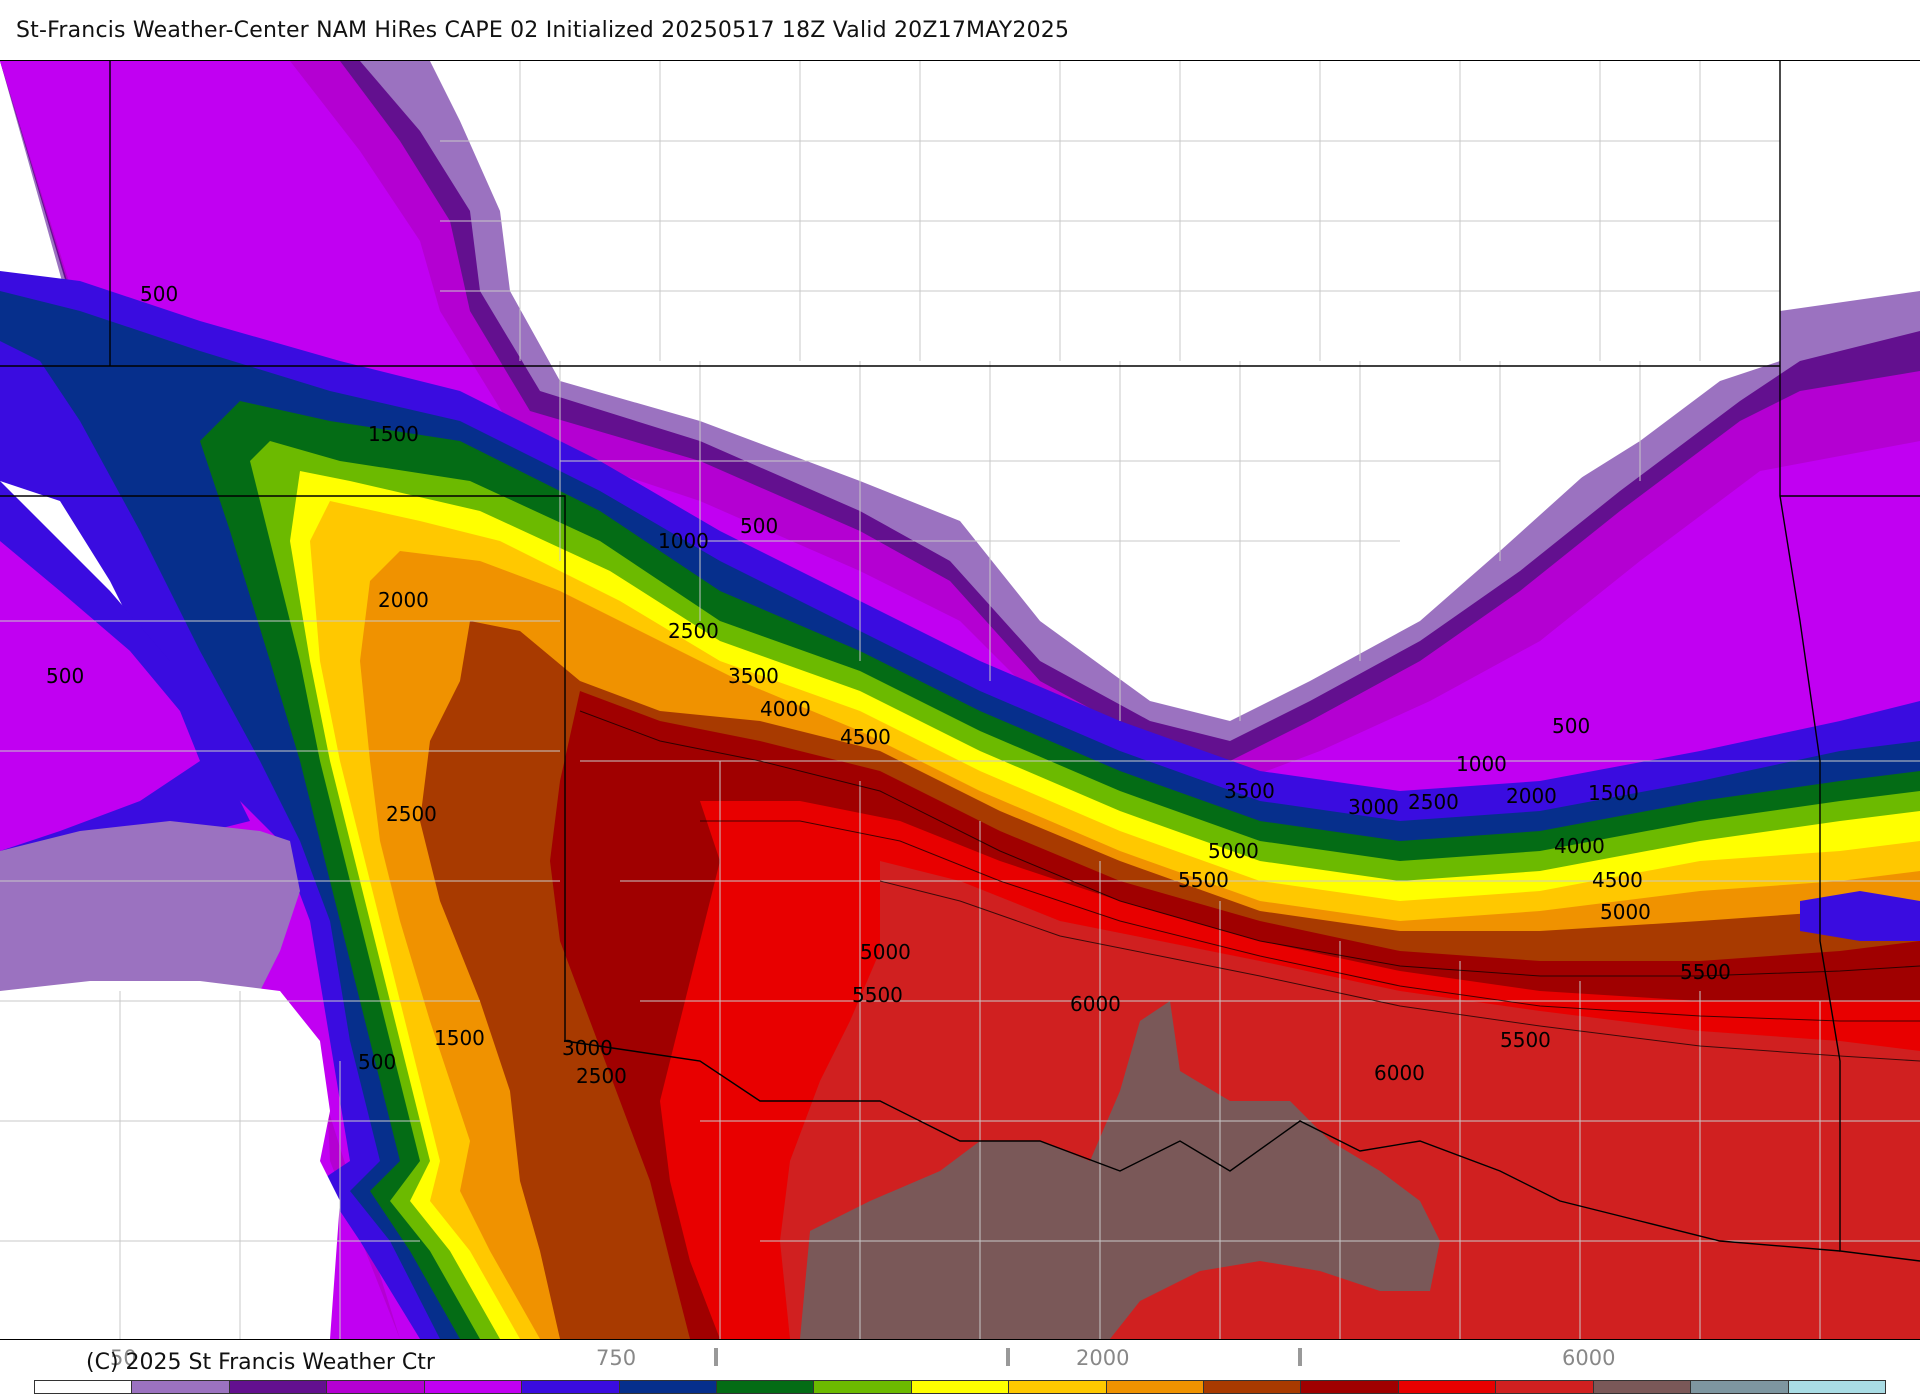 The height and width of the screenshot is (1400, 1920). I want to click on west-low-cape-magenta, so click(100, 696).